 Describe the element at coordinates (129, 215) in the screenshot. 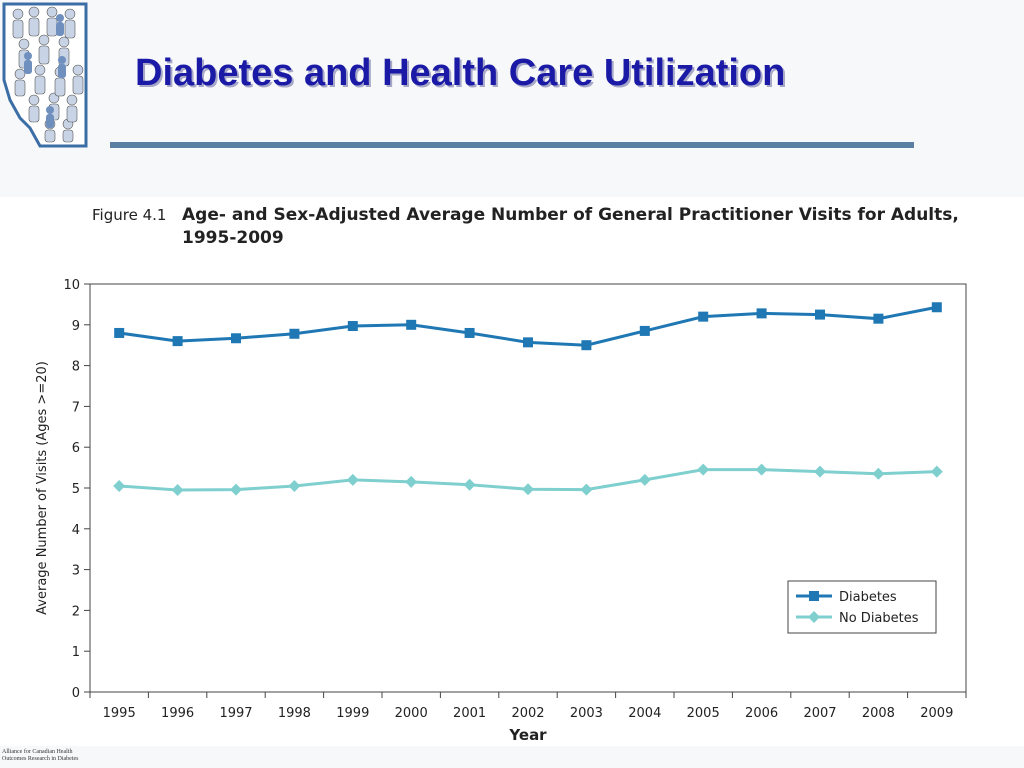

I see `figure-label: Figure 4.1` at that location.